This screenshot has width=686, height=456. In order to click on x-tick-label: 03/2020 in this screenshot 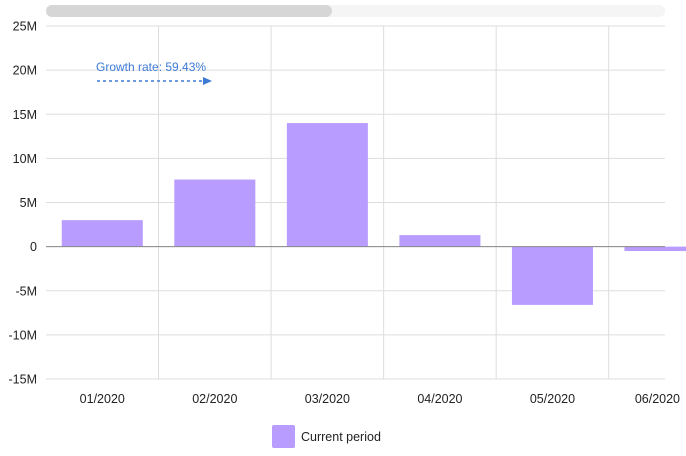, I will do `click(327, 399)`.